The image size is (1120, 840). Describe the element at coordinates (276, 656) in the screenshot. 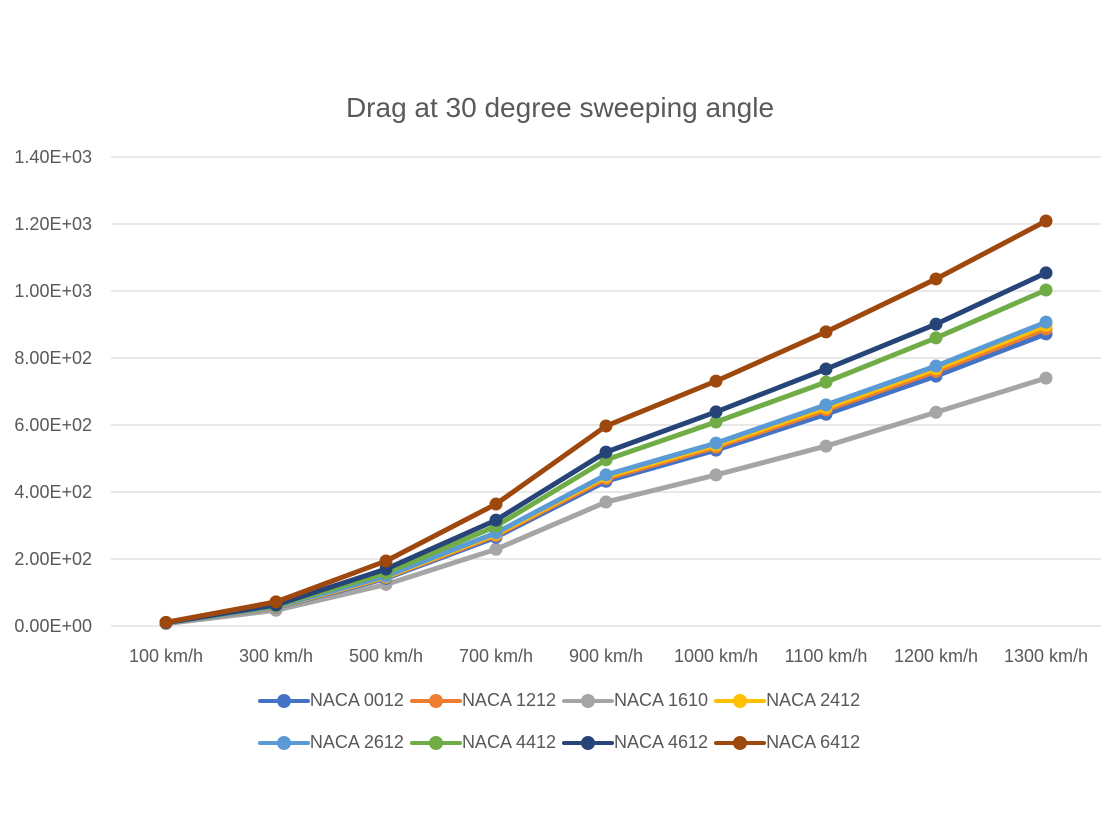

I see `x-tick-label: 300 km/h` at that location.